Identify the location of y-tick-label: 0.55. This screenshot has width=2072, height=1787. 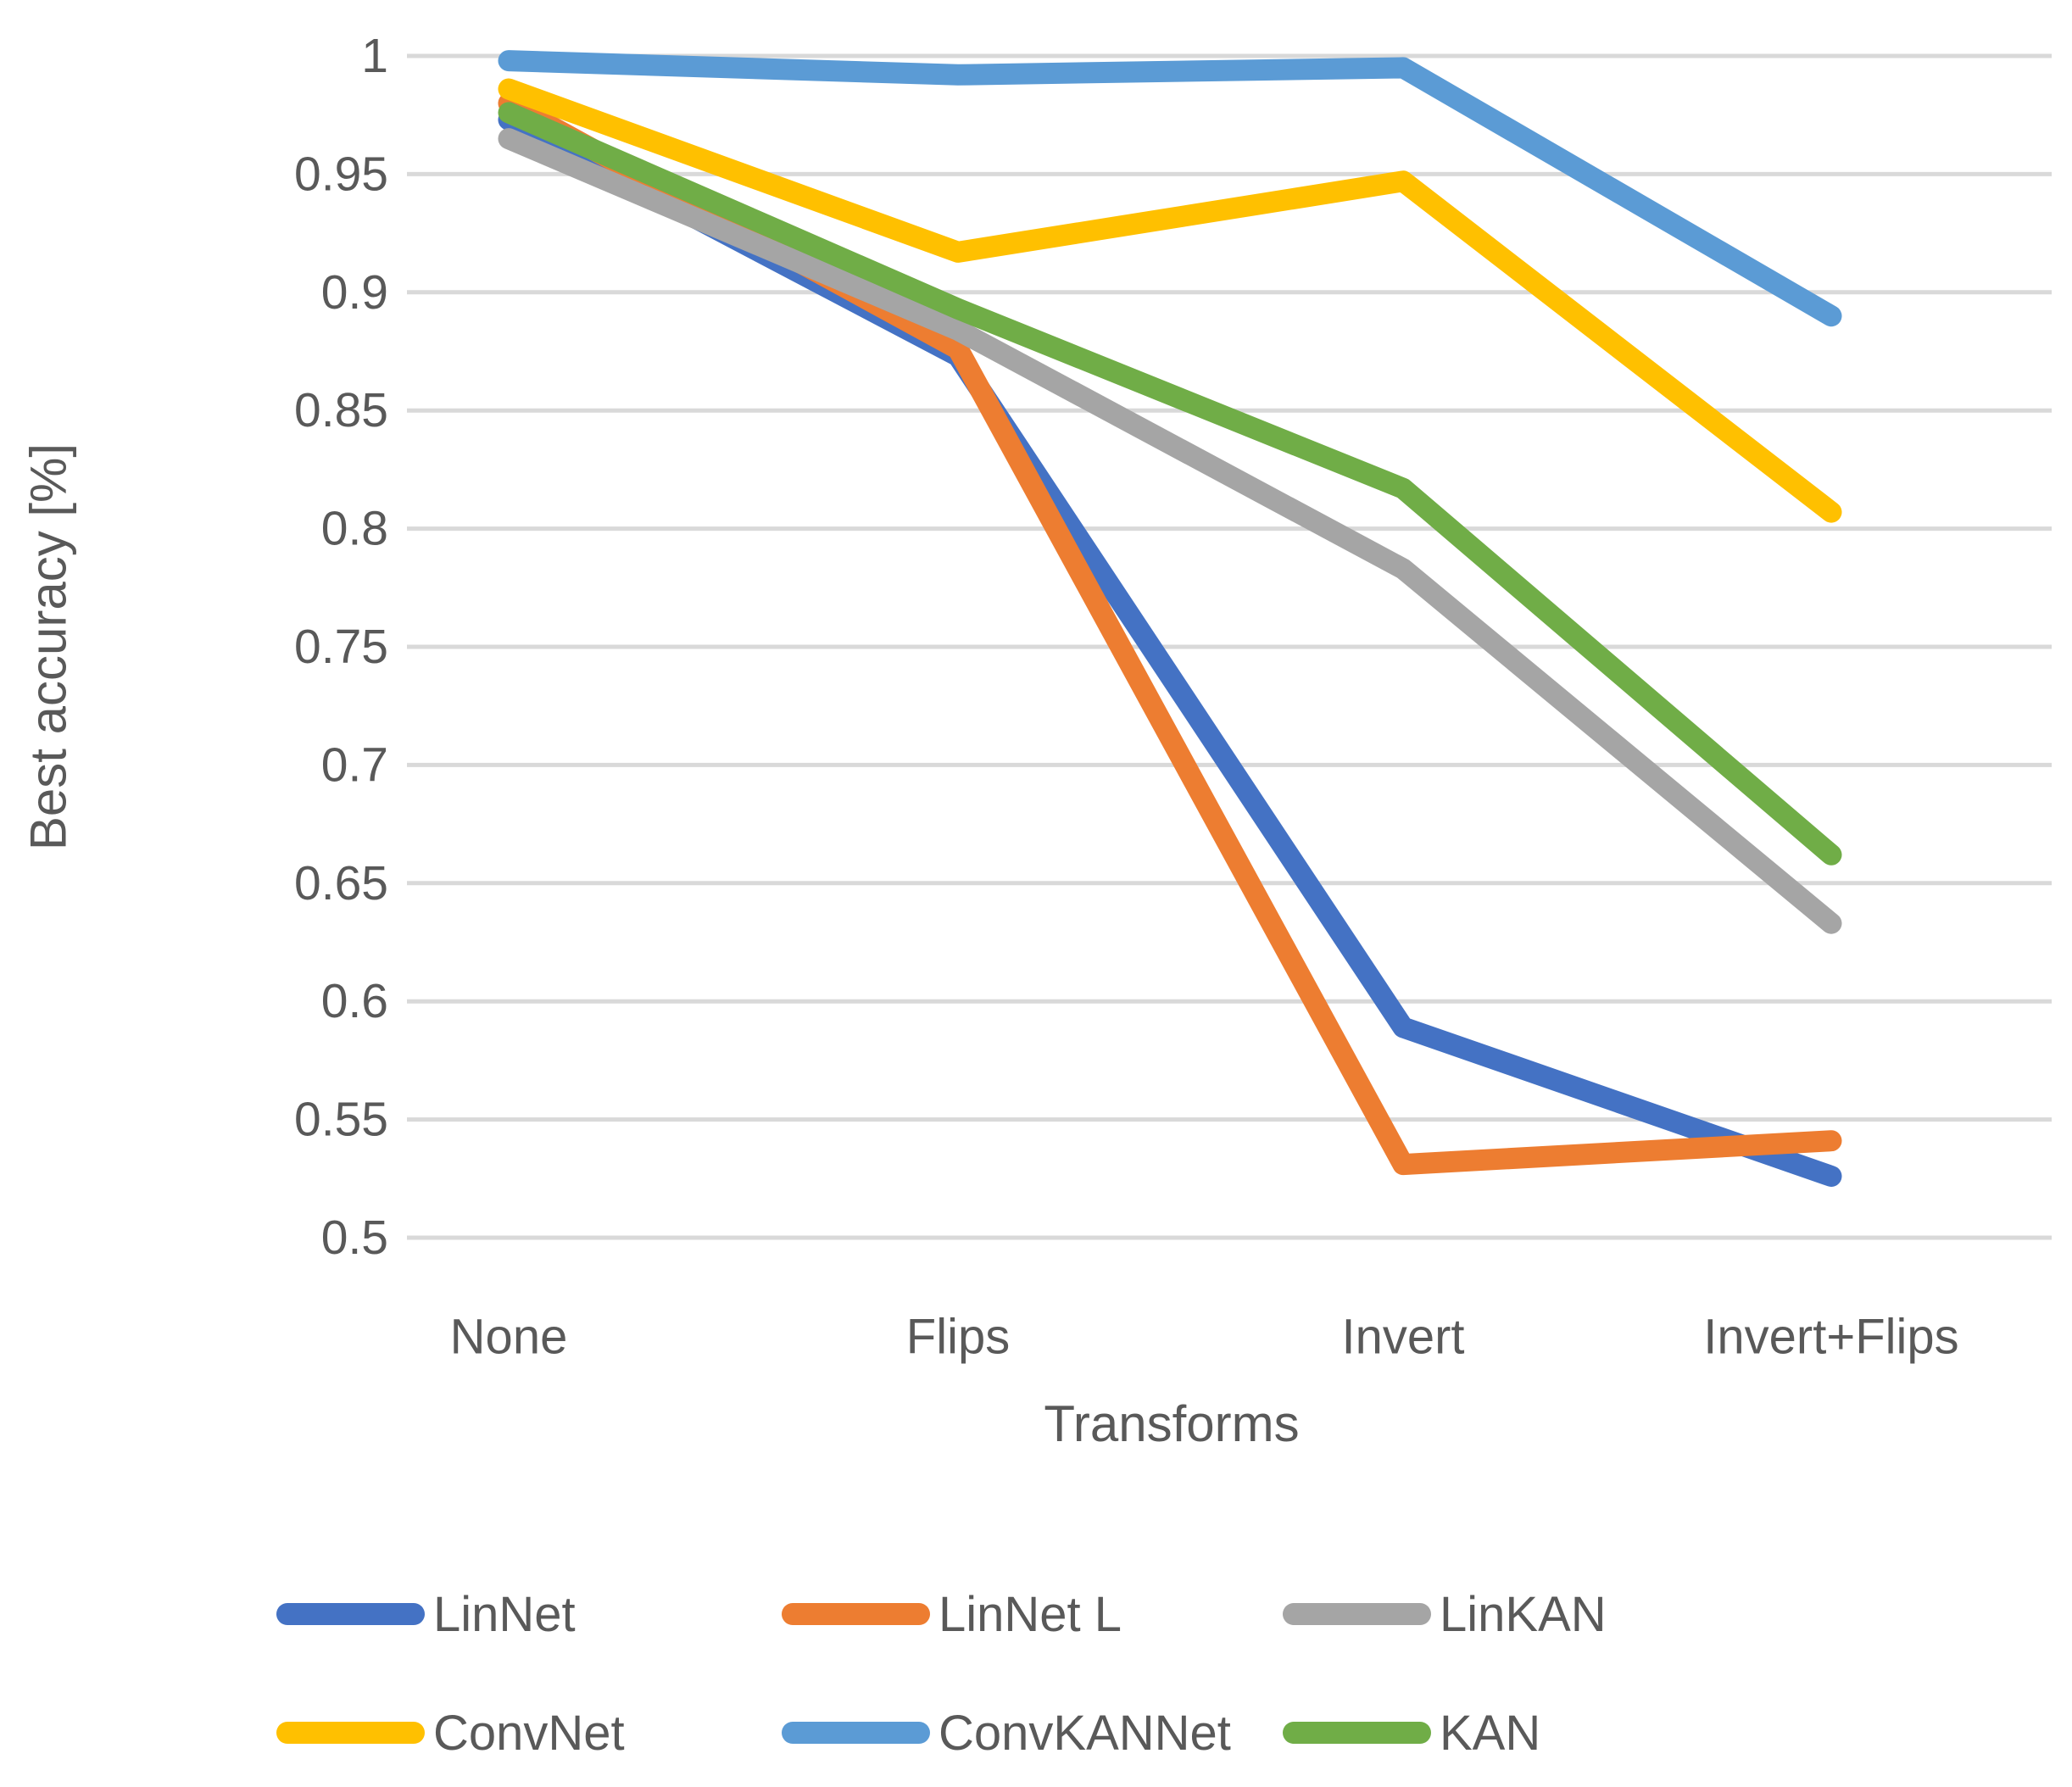
(341, 1120).